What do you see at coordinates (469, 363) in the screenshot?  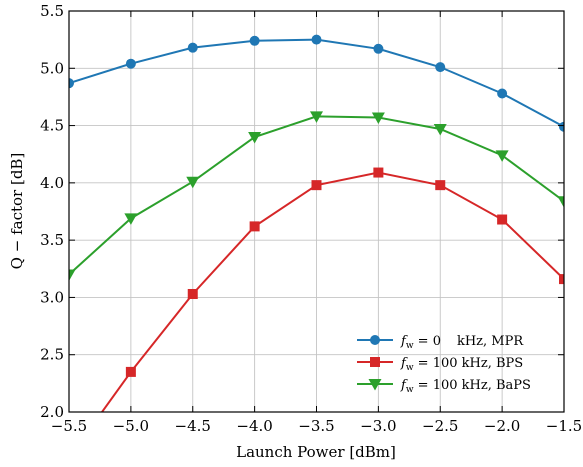 I see `legend-rest: = 100 kHz, BPS` at bounding box center [469, 363].